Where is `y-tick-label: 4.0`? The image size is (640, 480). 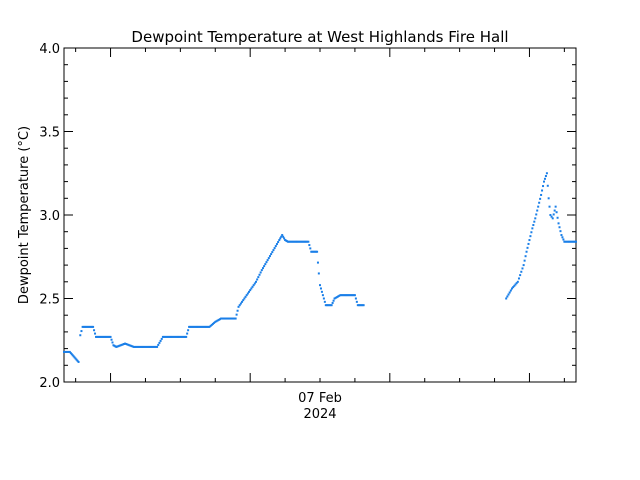
y-tick-label: 4.0 is located at coordinates (49, 49).